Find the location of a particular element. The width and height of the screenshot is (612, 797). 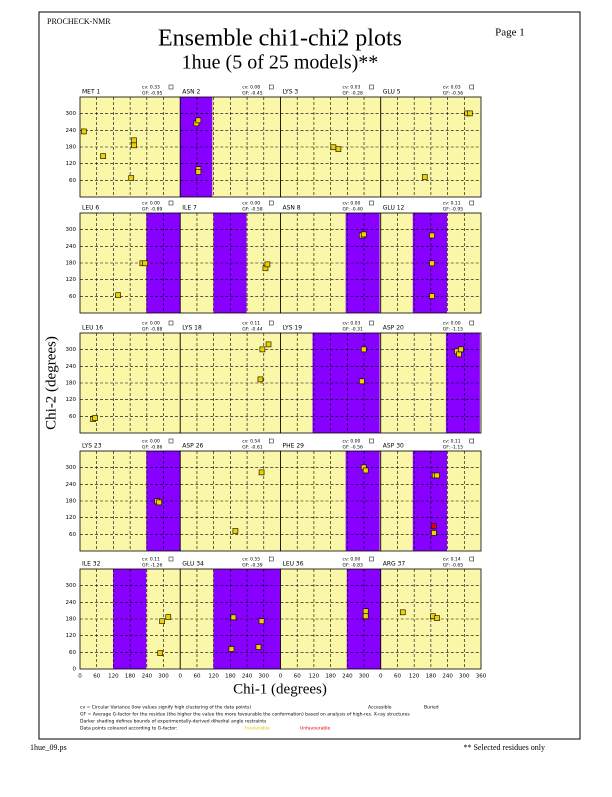

residue-label: LEU 36 is located at coordinates (293, 564).